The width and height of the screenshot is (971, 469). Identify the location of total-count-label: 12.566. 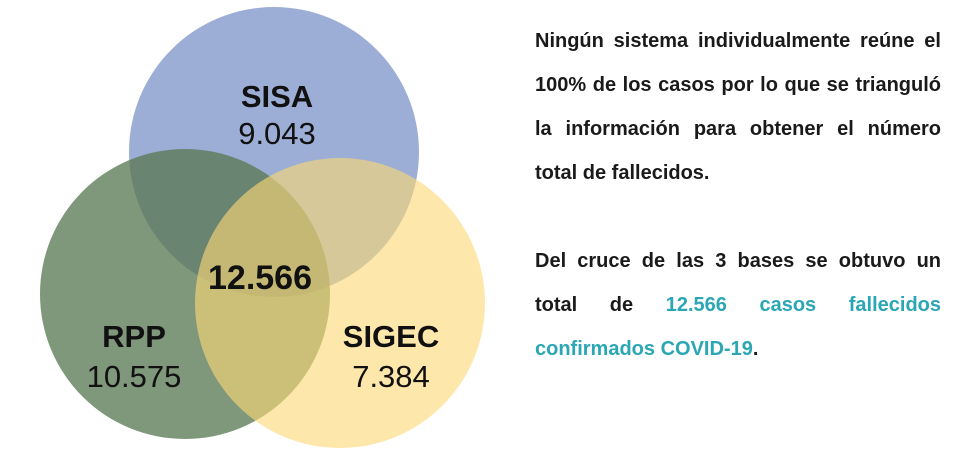
(260, 278).